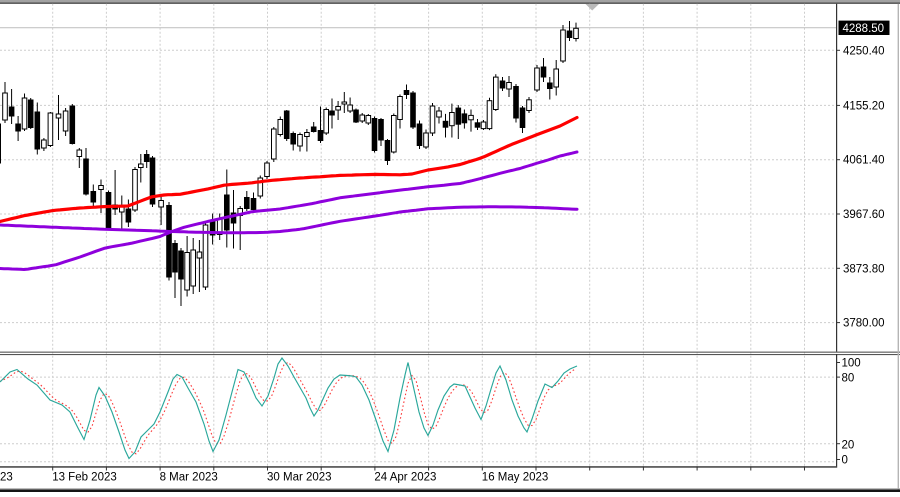  Describe the element at coordinates (848, 379) in the screenshot. I see `svg-text: 80` at that location.